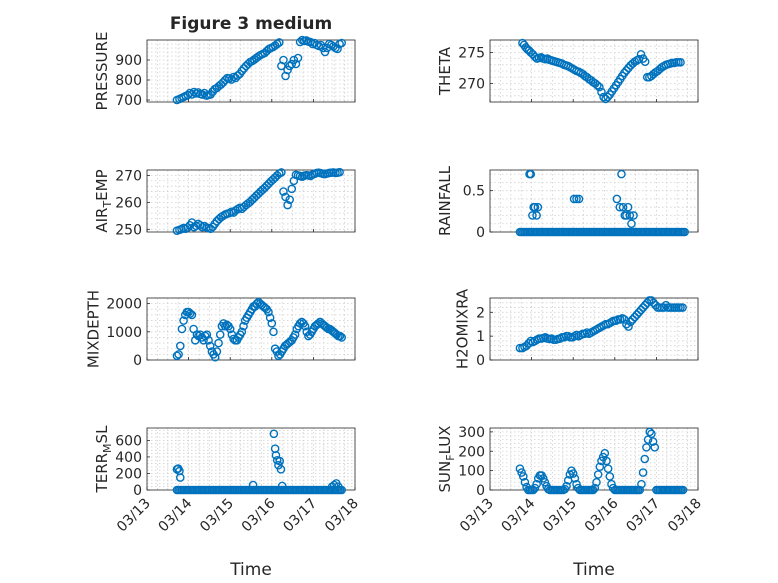  What do you see at coordinates (251, 24) in the screenshot?
I see `figure-title: Figure 3 medium` at bounding box center [251, 24].